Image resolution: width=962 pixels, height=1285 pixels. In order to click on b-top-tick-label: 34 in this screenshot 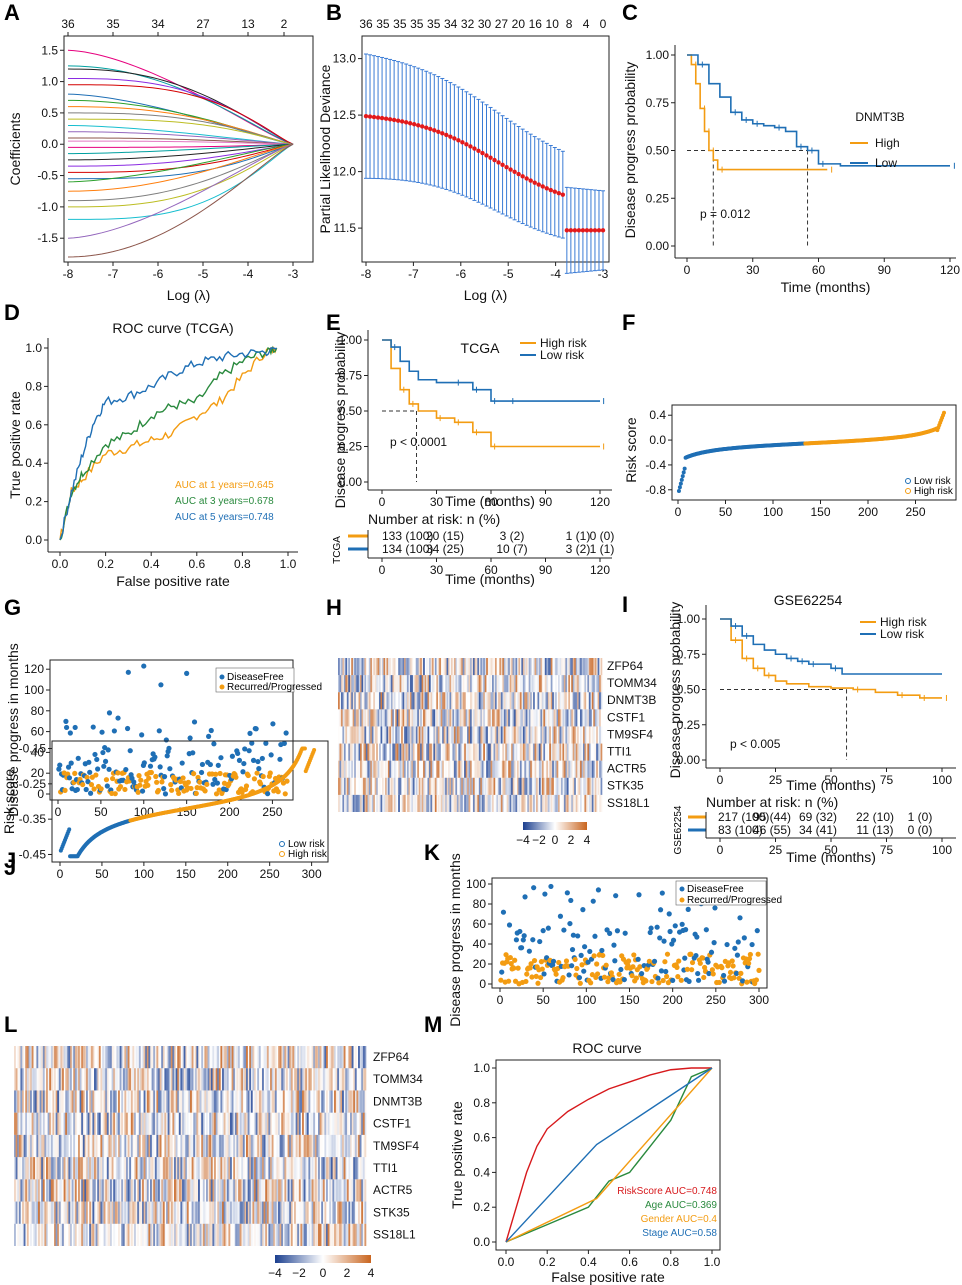, I will do `click(451, 24)`.